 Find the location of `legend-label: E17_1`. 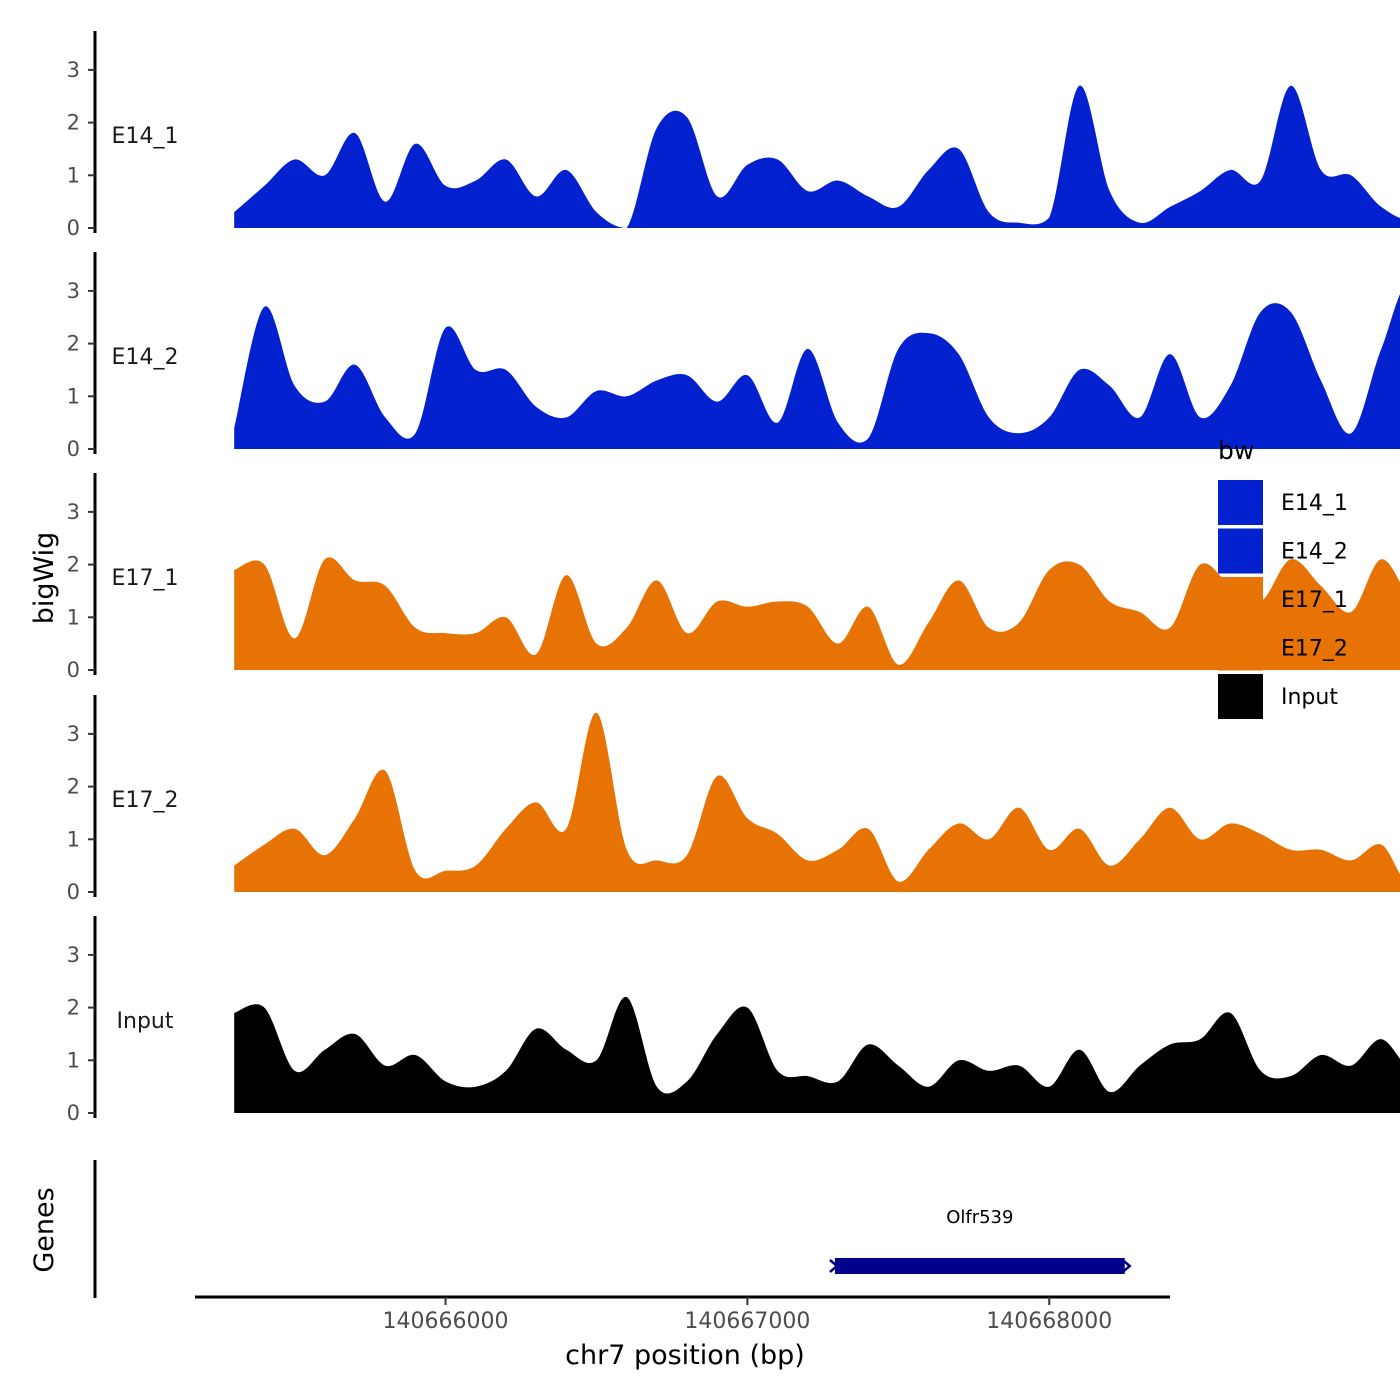

legend-label: E17_1 is located at coordinates (1314, 600).